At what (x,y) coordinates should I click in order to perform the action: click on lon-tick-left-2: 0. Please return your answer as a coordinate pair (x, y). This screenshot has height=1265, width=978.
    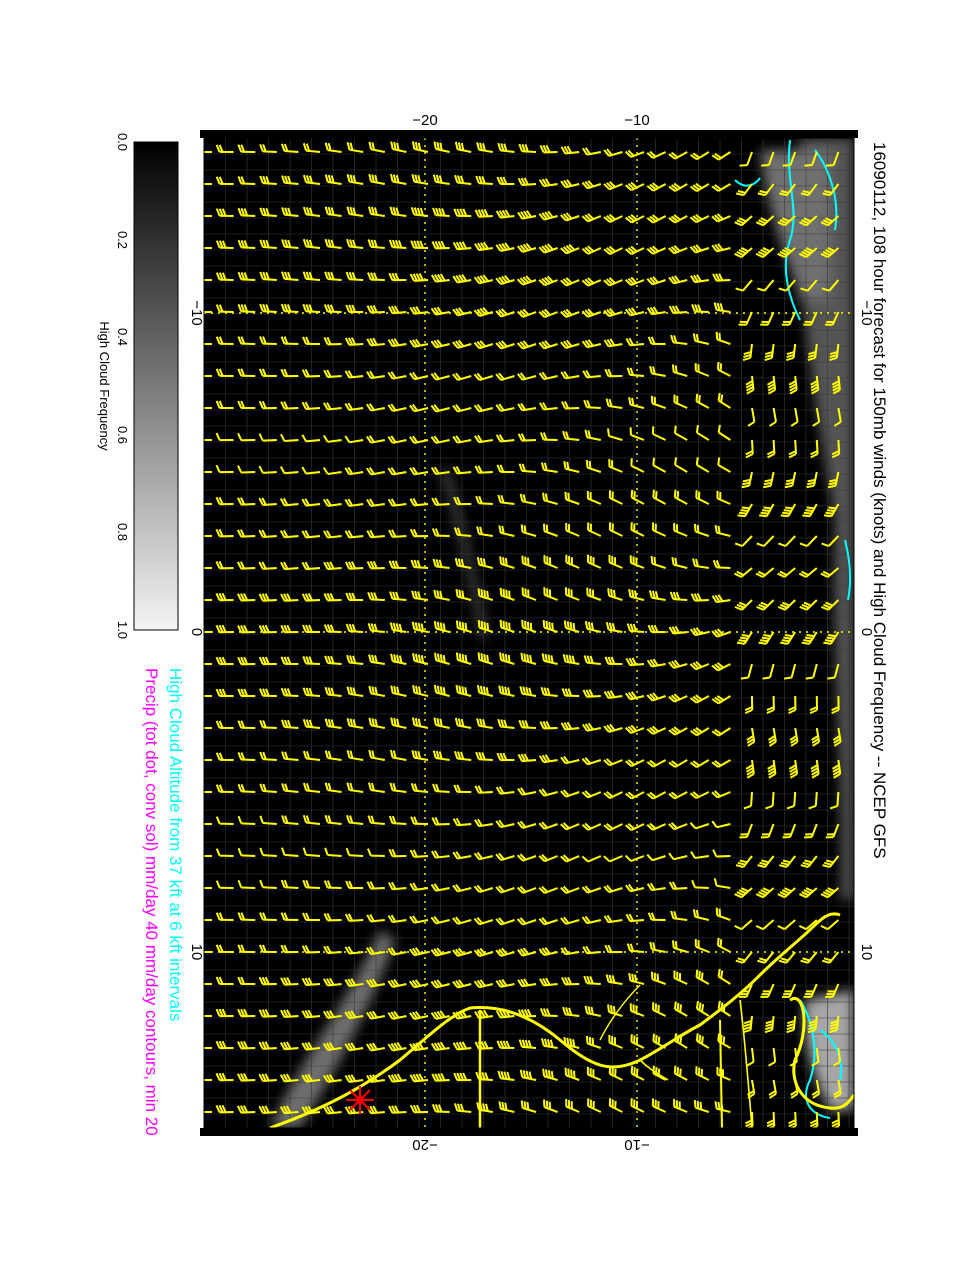
    Looking at the image, I should click on (196, 632).